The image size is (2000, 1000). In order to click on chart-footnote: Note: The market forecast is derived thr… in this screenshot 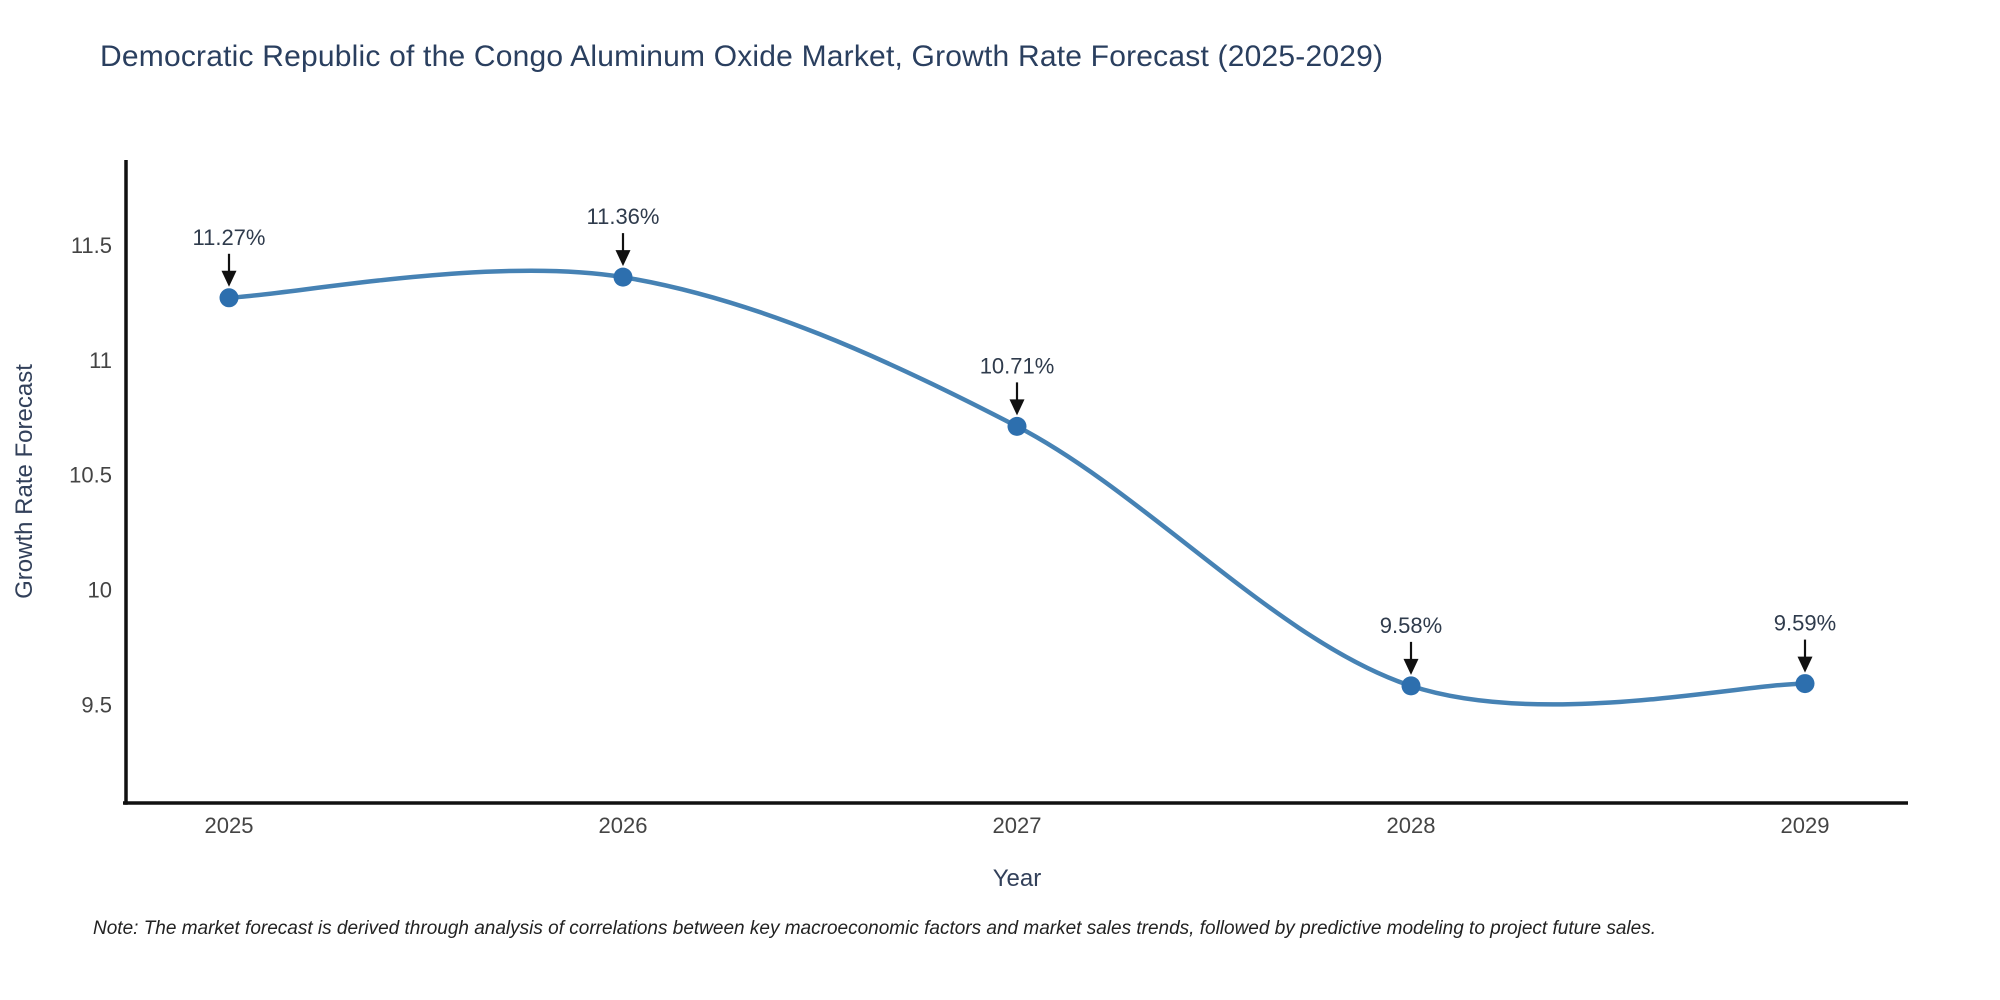, I will do `click(874, 928)`.